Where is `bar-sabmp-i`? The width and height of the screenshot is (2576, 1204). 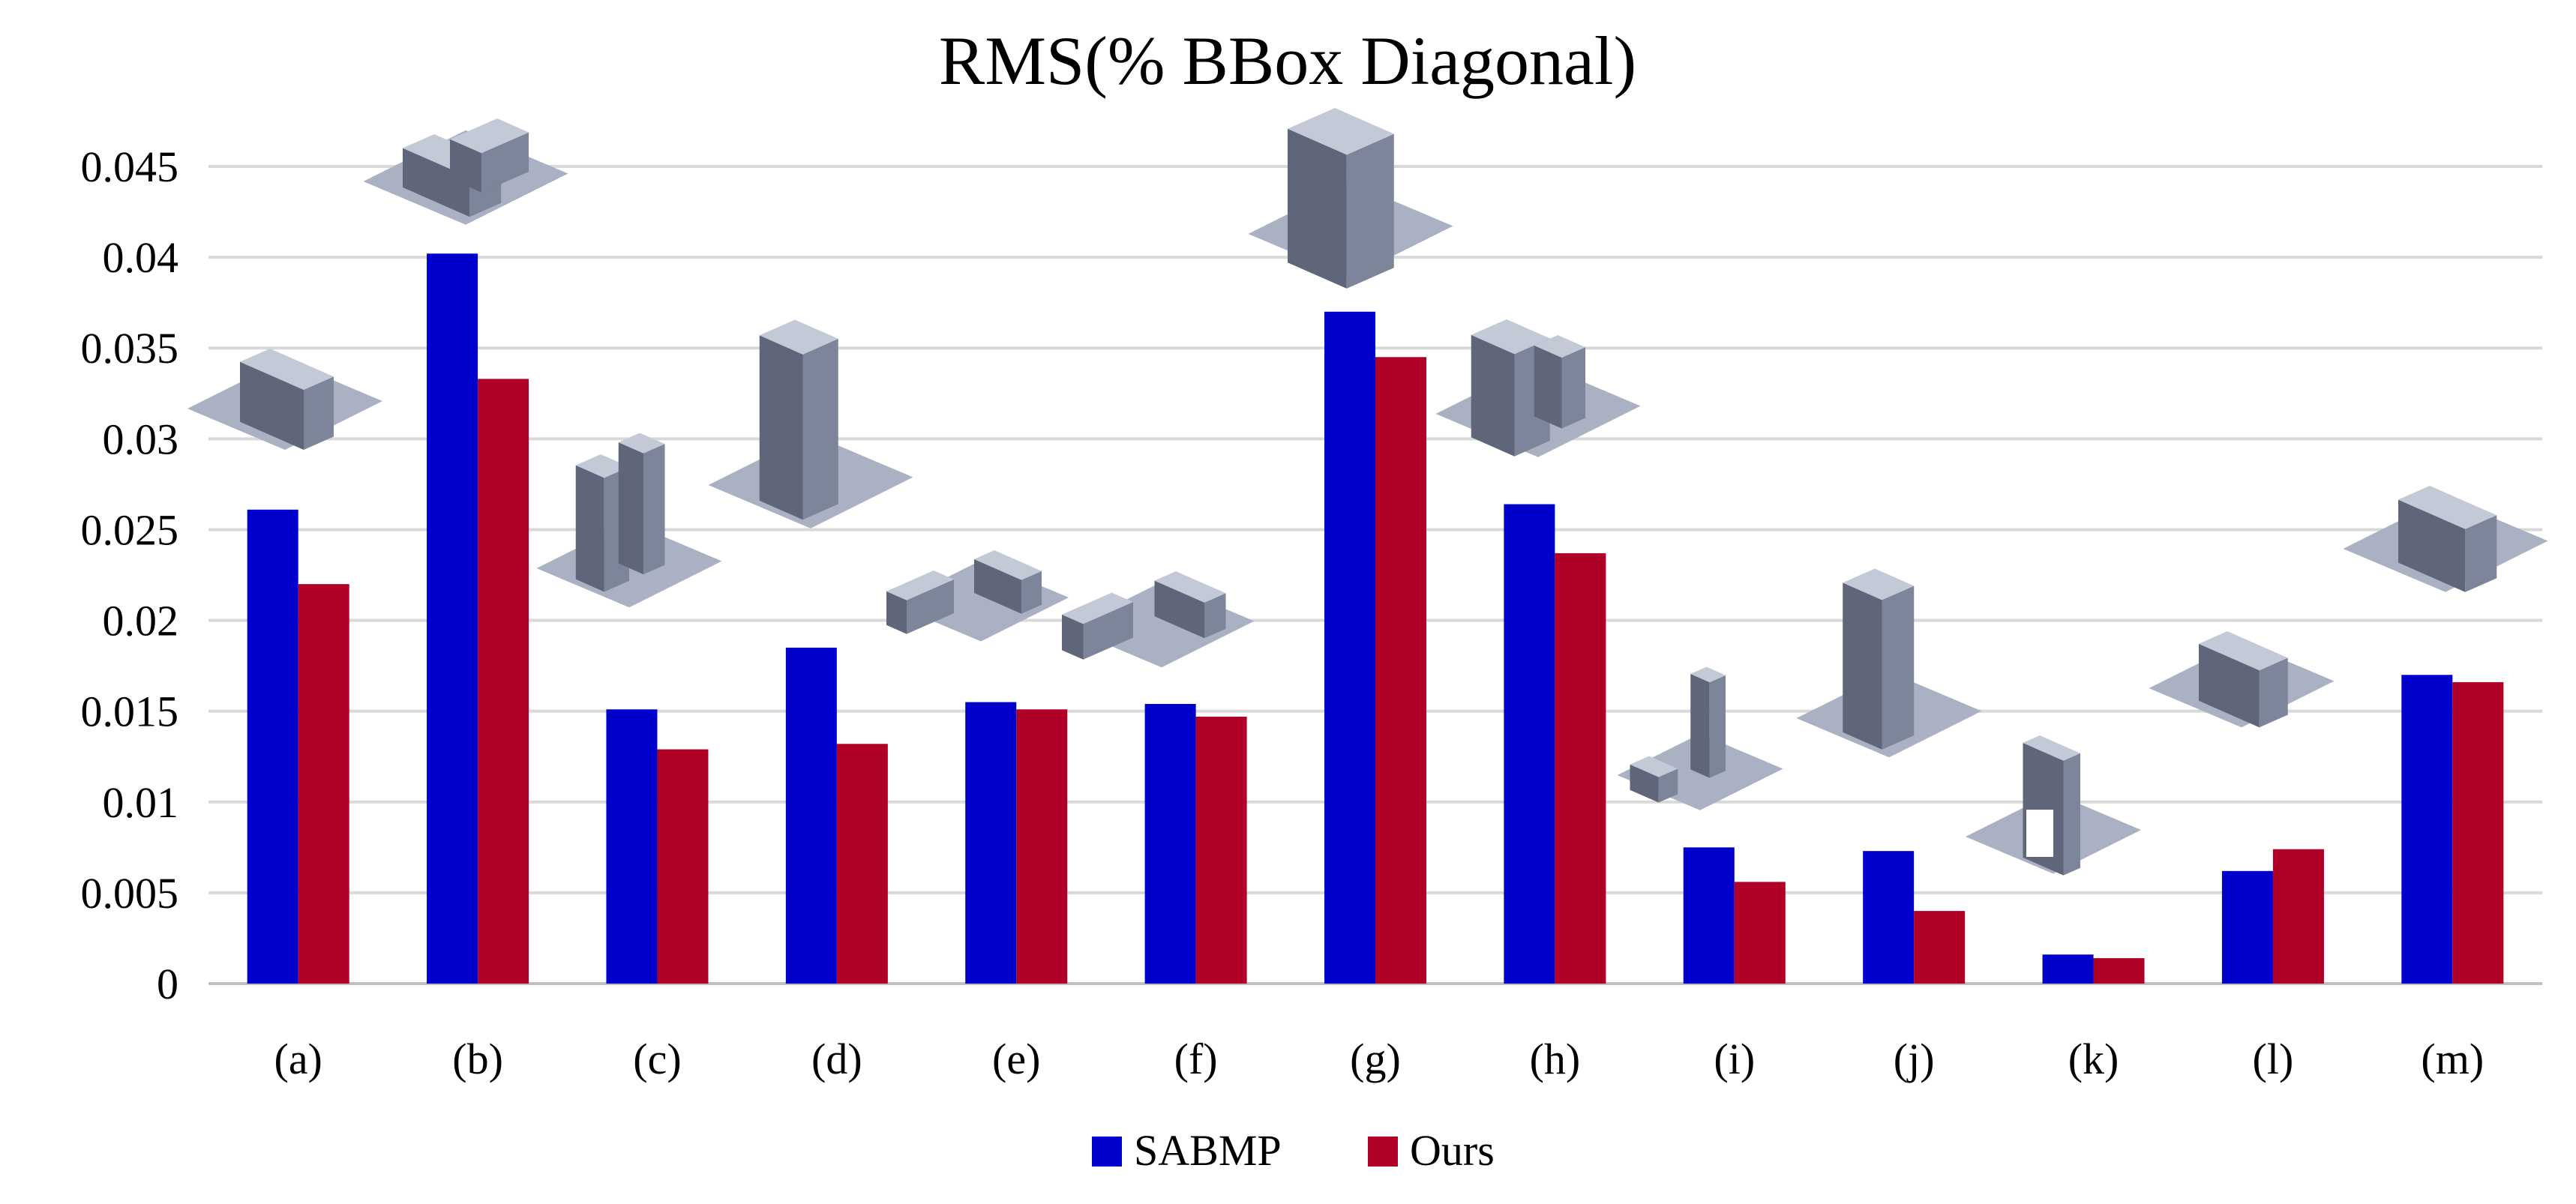
bar-sabmp-i is located at coordinates (1709, 915).